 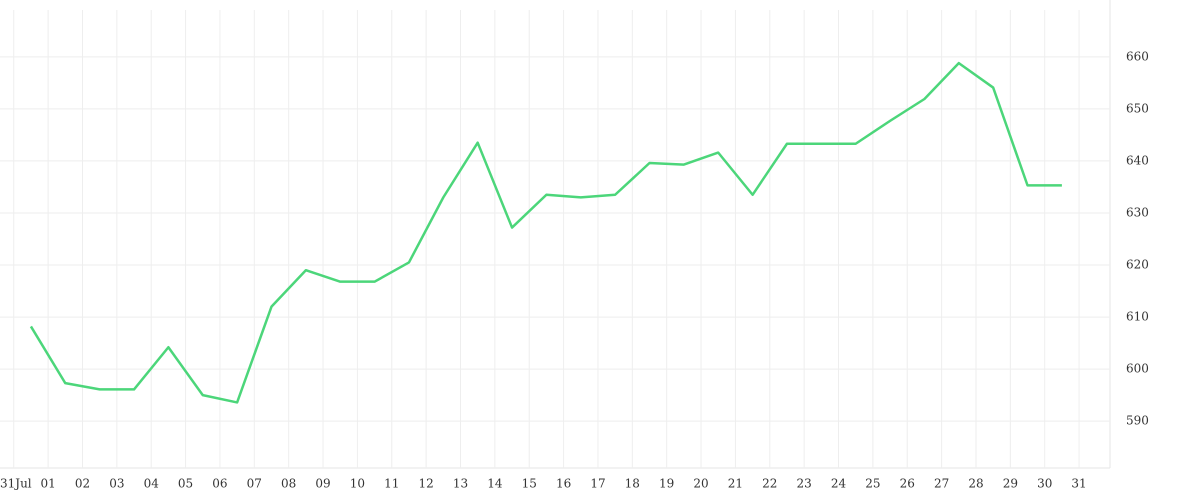 What do you see at coordinates (460, 484) in the screenshot?
I see `x-tick-label: 13` at bounding box center [460, 484].